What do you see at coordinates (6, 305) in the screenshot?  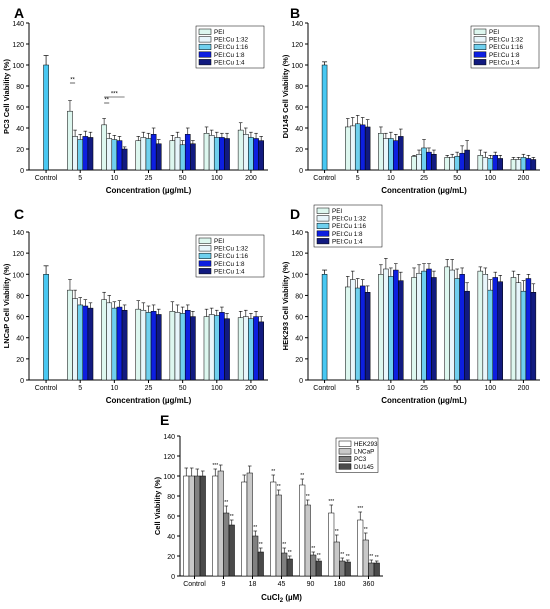 I see `y-axis-label: LNCaP Cell Viability (%)` at bounding box center [6, 305].